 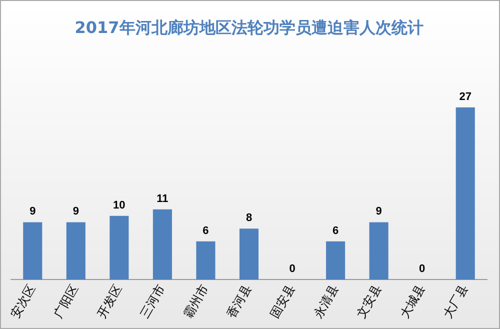 I want to click on x-tick-label: 安次区, so click(x=23, y=301).